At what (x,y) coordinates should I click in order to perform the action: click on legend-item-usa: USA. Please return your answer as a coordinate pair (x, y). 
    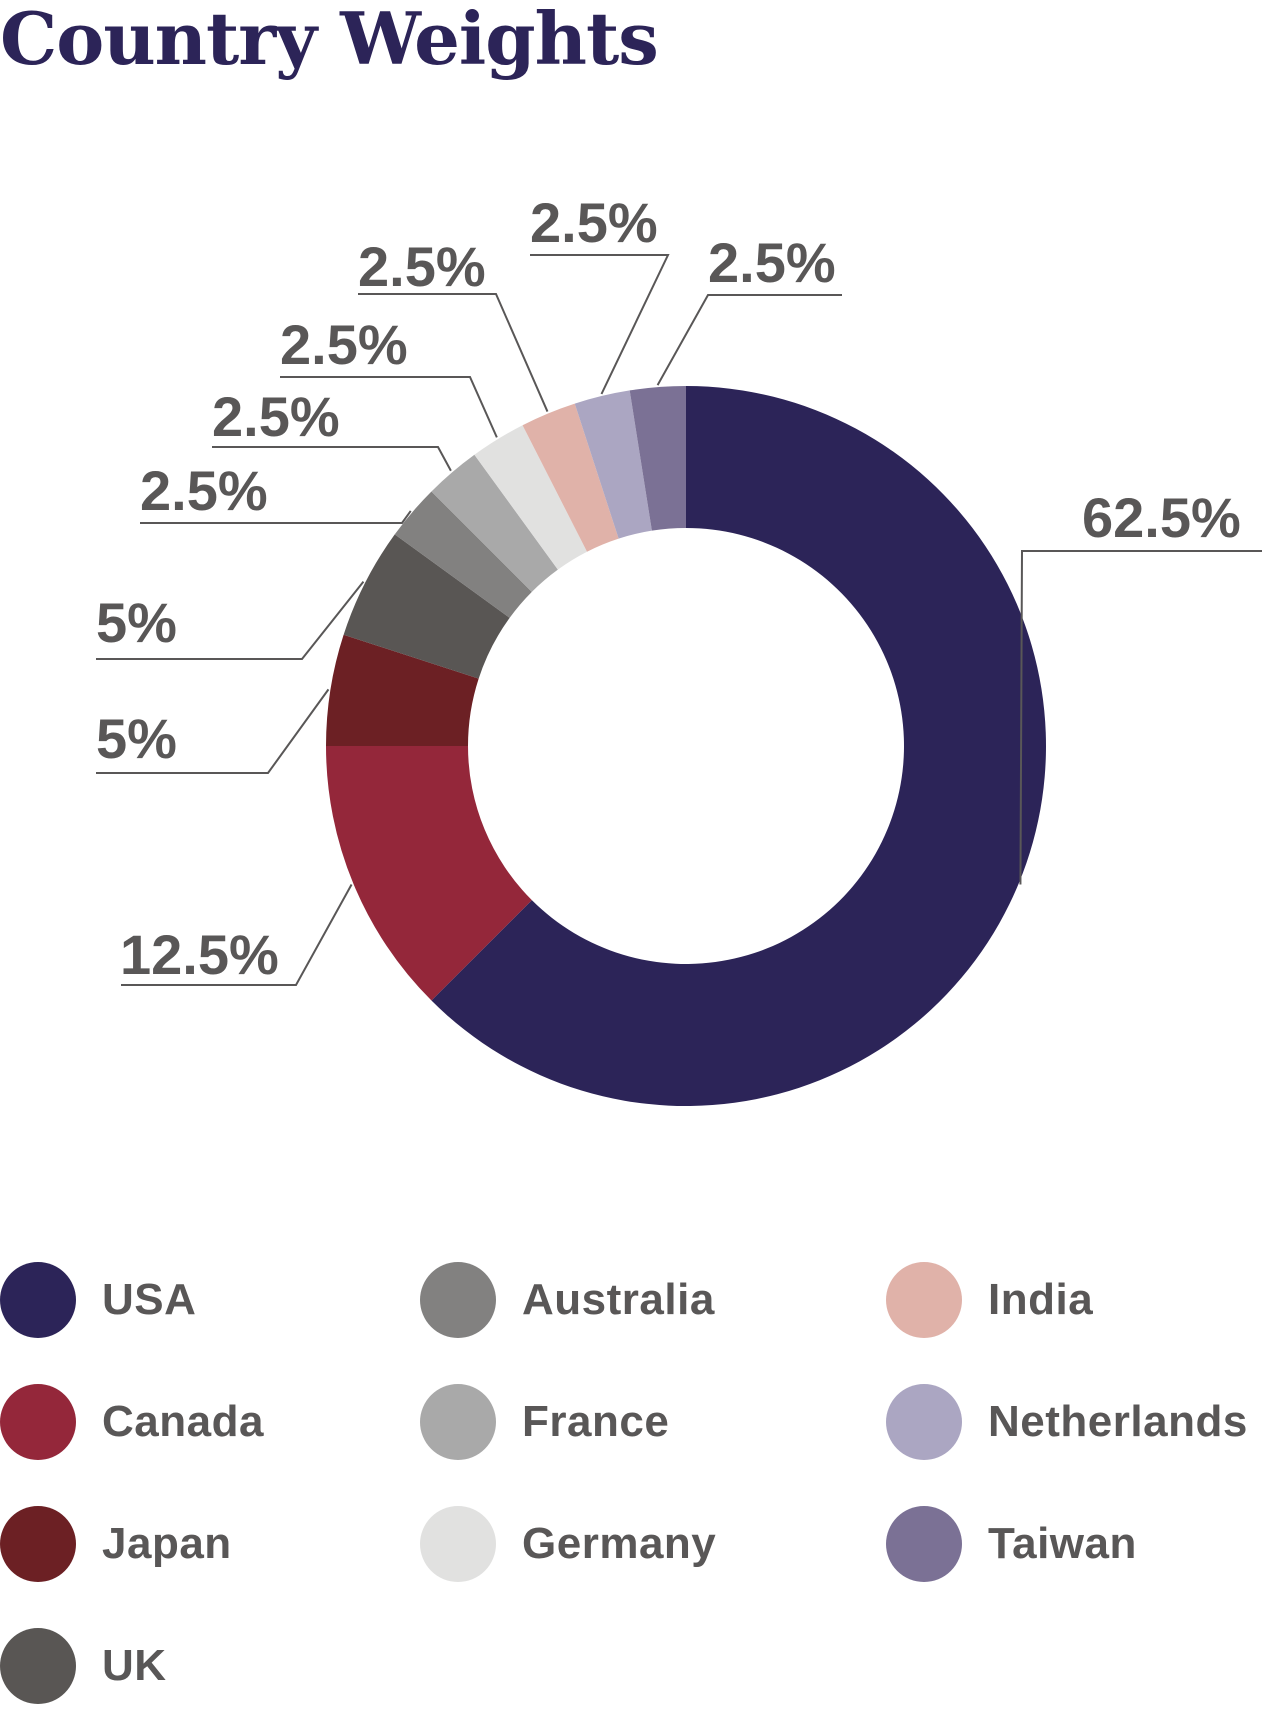
    Looking at the image, I should click on (98, 1300).